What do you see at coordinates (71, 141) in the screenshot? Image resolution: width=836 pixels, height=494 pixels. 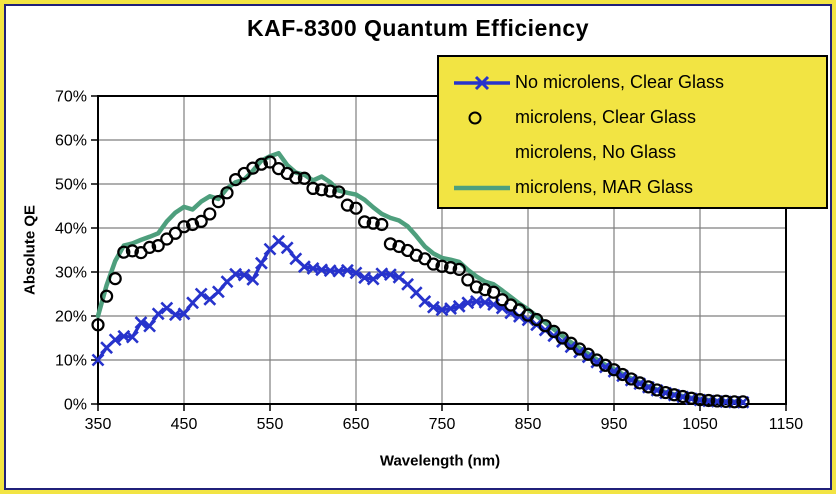 I see `y-tick-label: 60%` at bounding box center [71, 141].